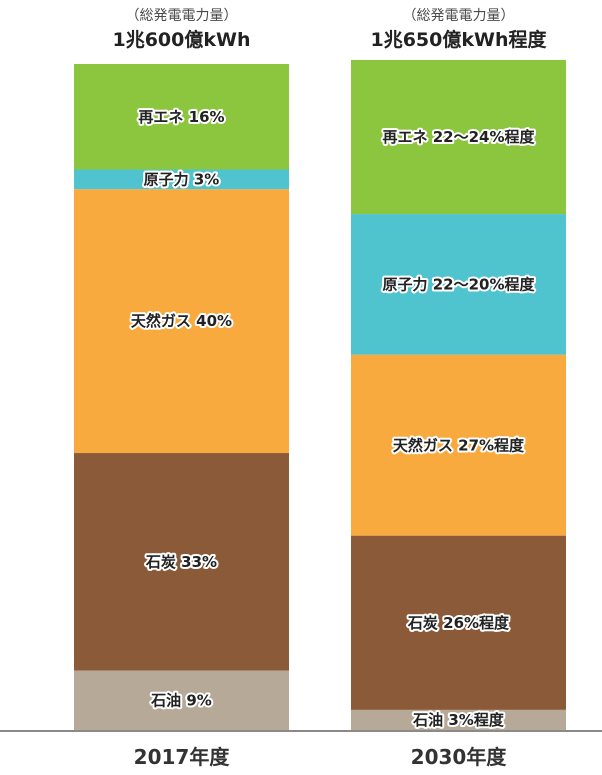 The height and width of the screenshot is (775, 602). I want to click on segment-label-原子力-2: 原子力 22〜20%程度, so click(458, 284).